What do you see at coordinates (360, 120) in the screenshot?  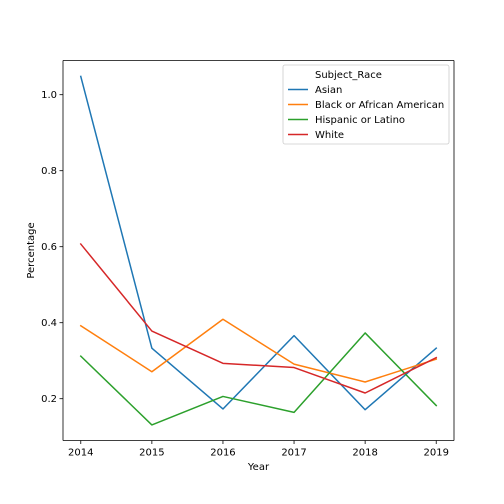 I see `legend-label: Hispanic or Latino` at bounding box center [360, 120].